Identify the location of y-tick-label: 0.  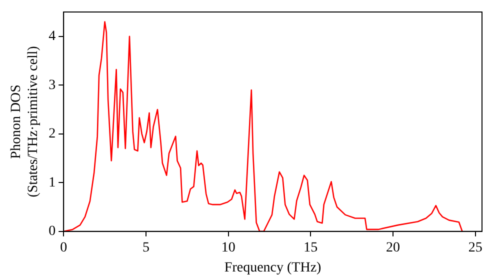
(52, 232).